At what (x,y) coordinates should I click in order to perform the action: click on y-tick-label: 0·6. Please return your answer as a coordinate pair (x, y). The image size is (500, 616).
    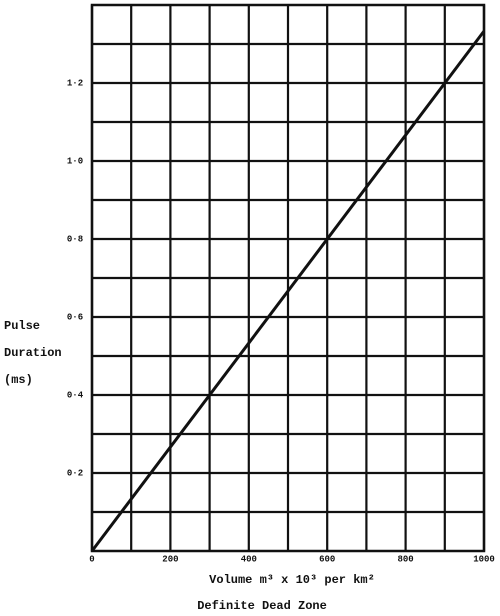
    Looking at the image, I should click on (75, 317).